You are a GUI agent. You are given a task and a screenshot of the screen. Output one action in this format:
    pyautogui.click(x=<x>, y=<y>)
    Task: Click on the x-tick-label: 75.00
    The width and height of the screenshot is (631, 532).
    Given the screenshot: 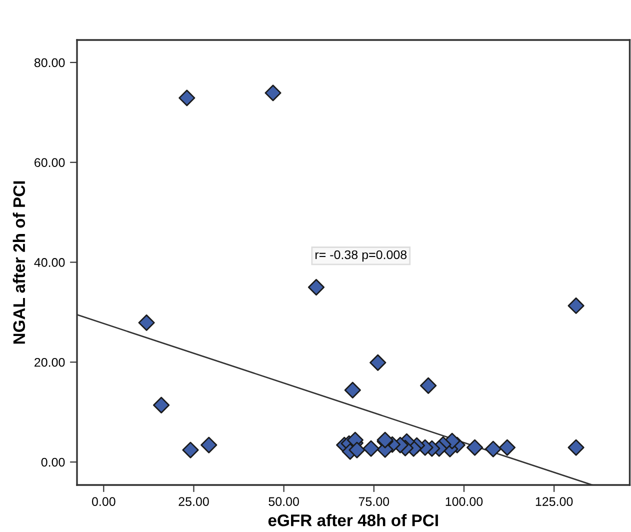 What is the action you would take?
    pyautogui.click(x=374, y=501)
    